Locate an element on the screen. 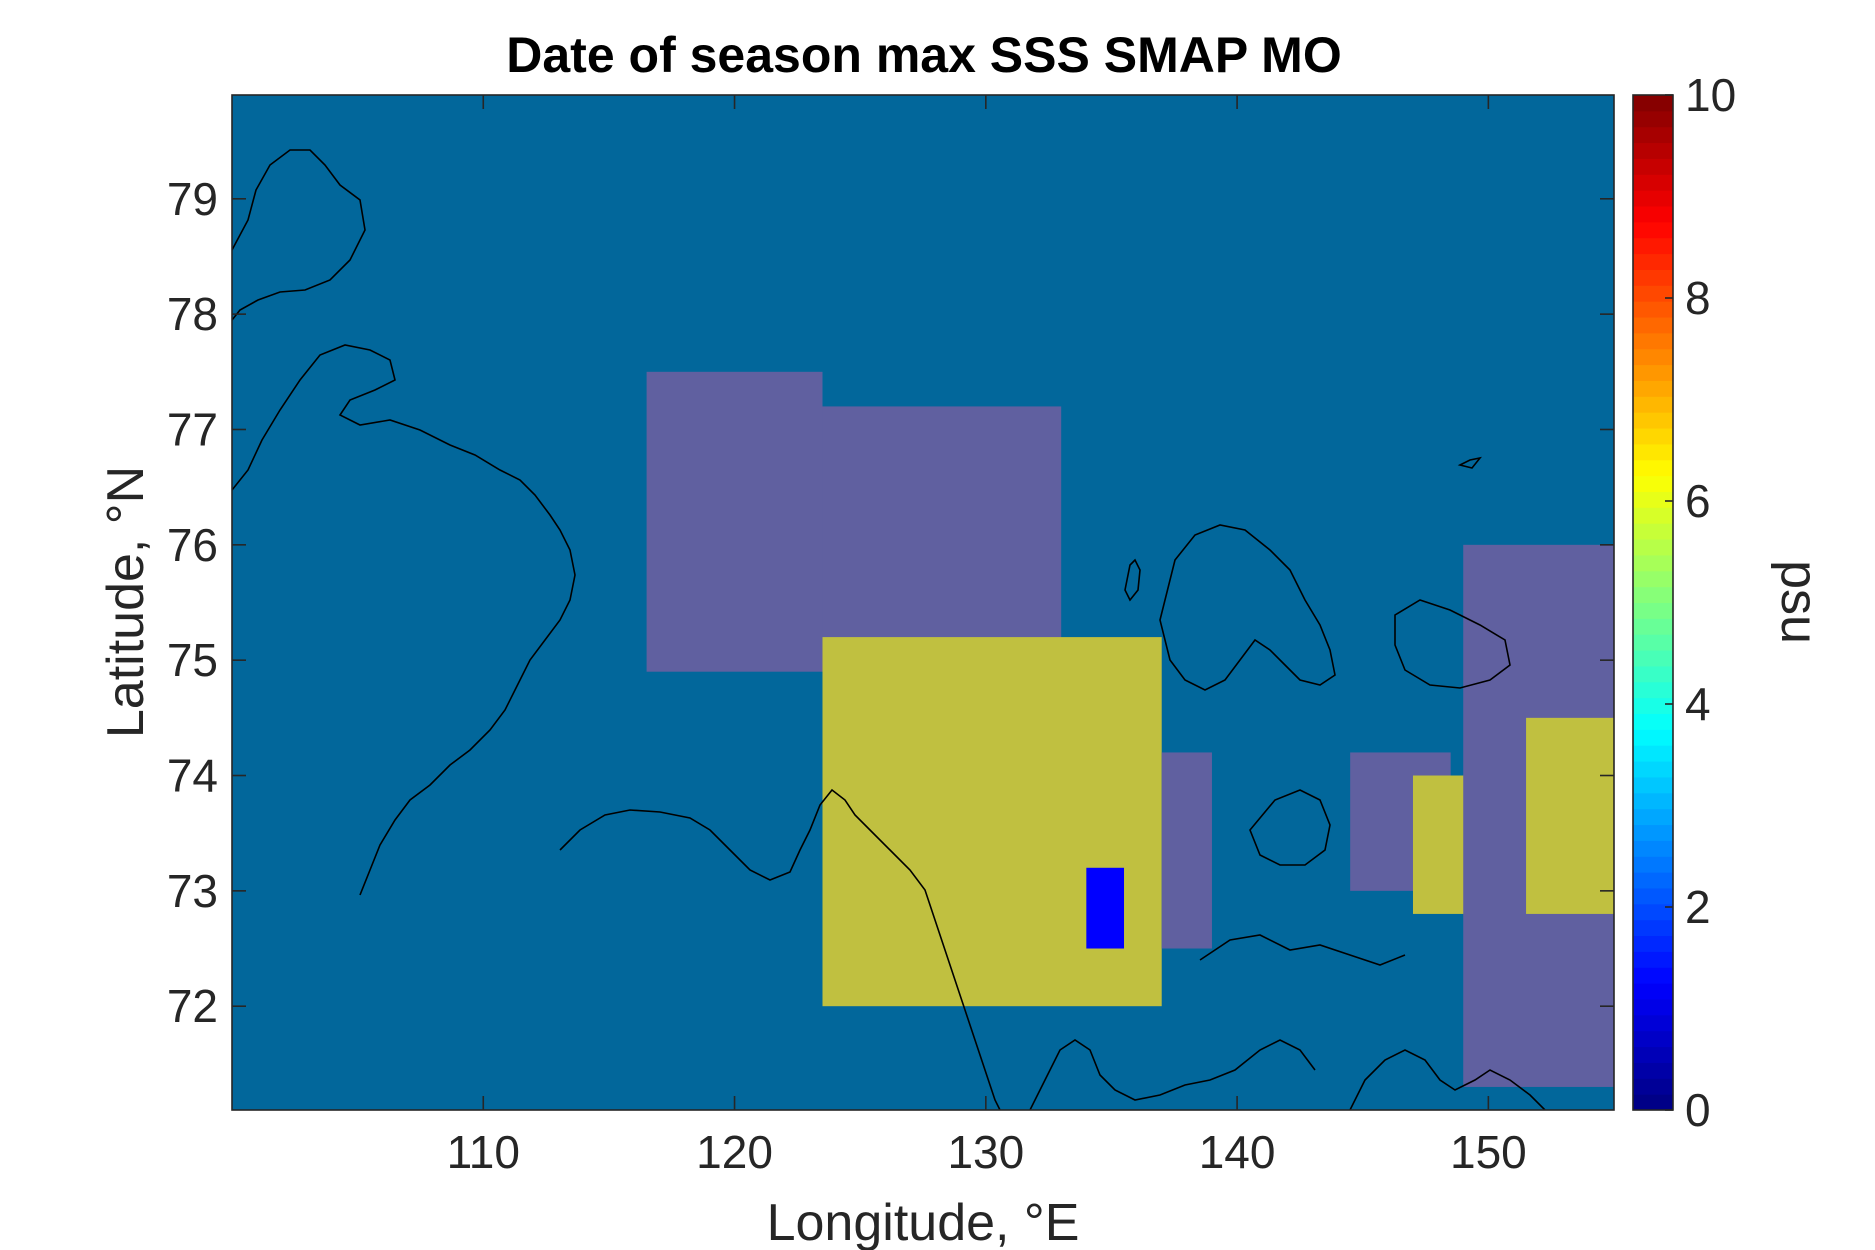 This screenshot has width=1875, height=1250. x-axis-label: Longitude, °E is located at coordinates (923, 1222).